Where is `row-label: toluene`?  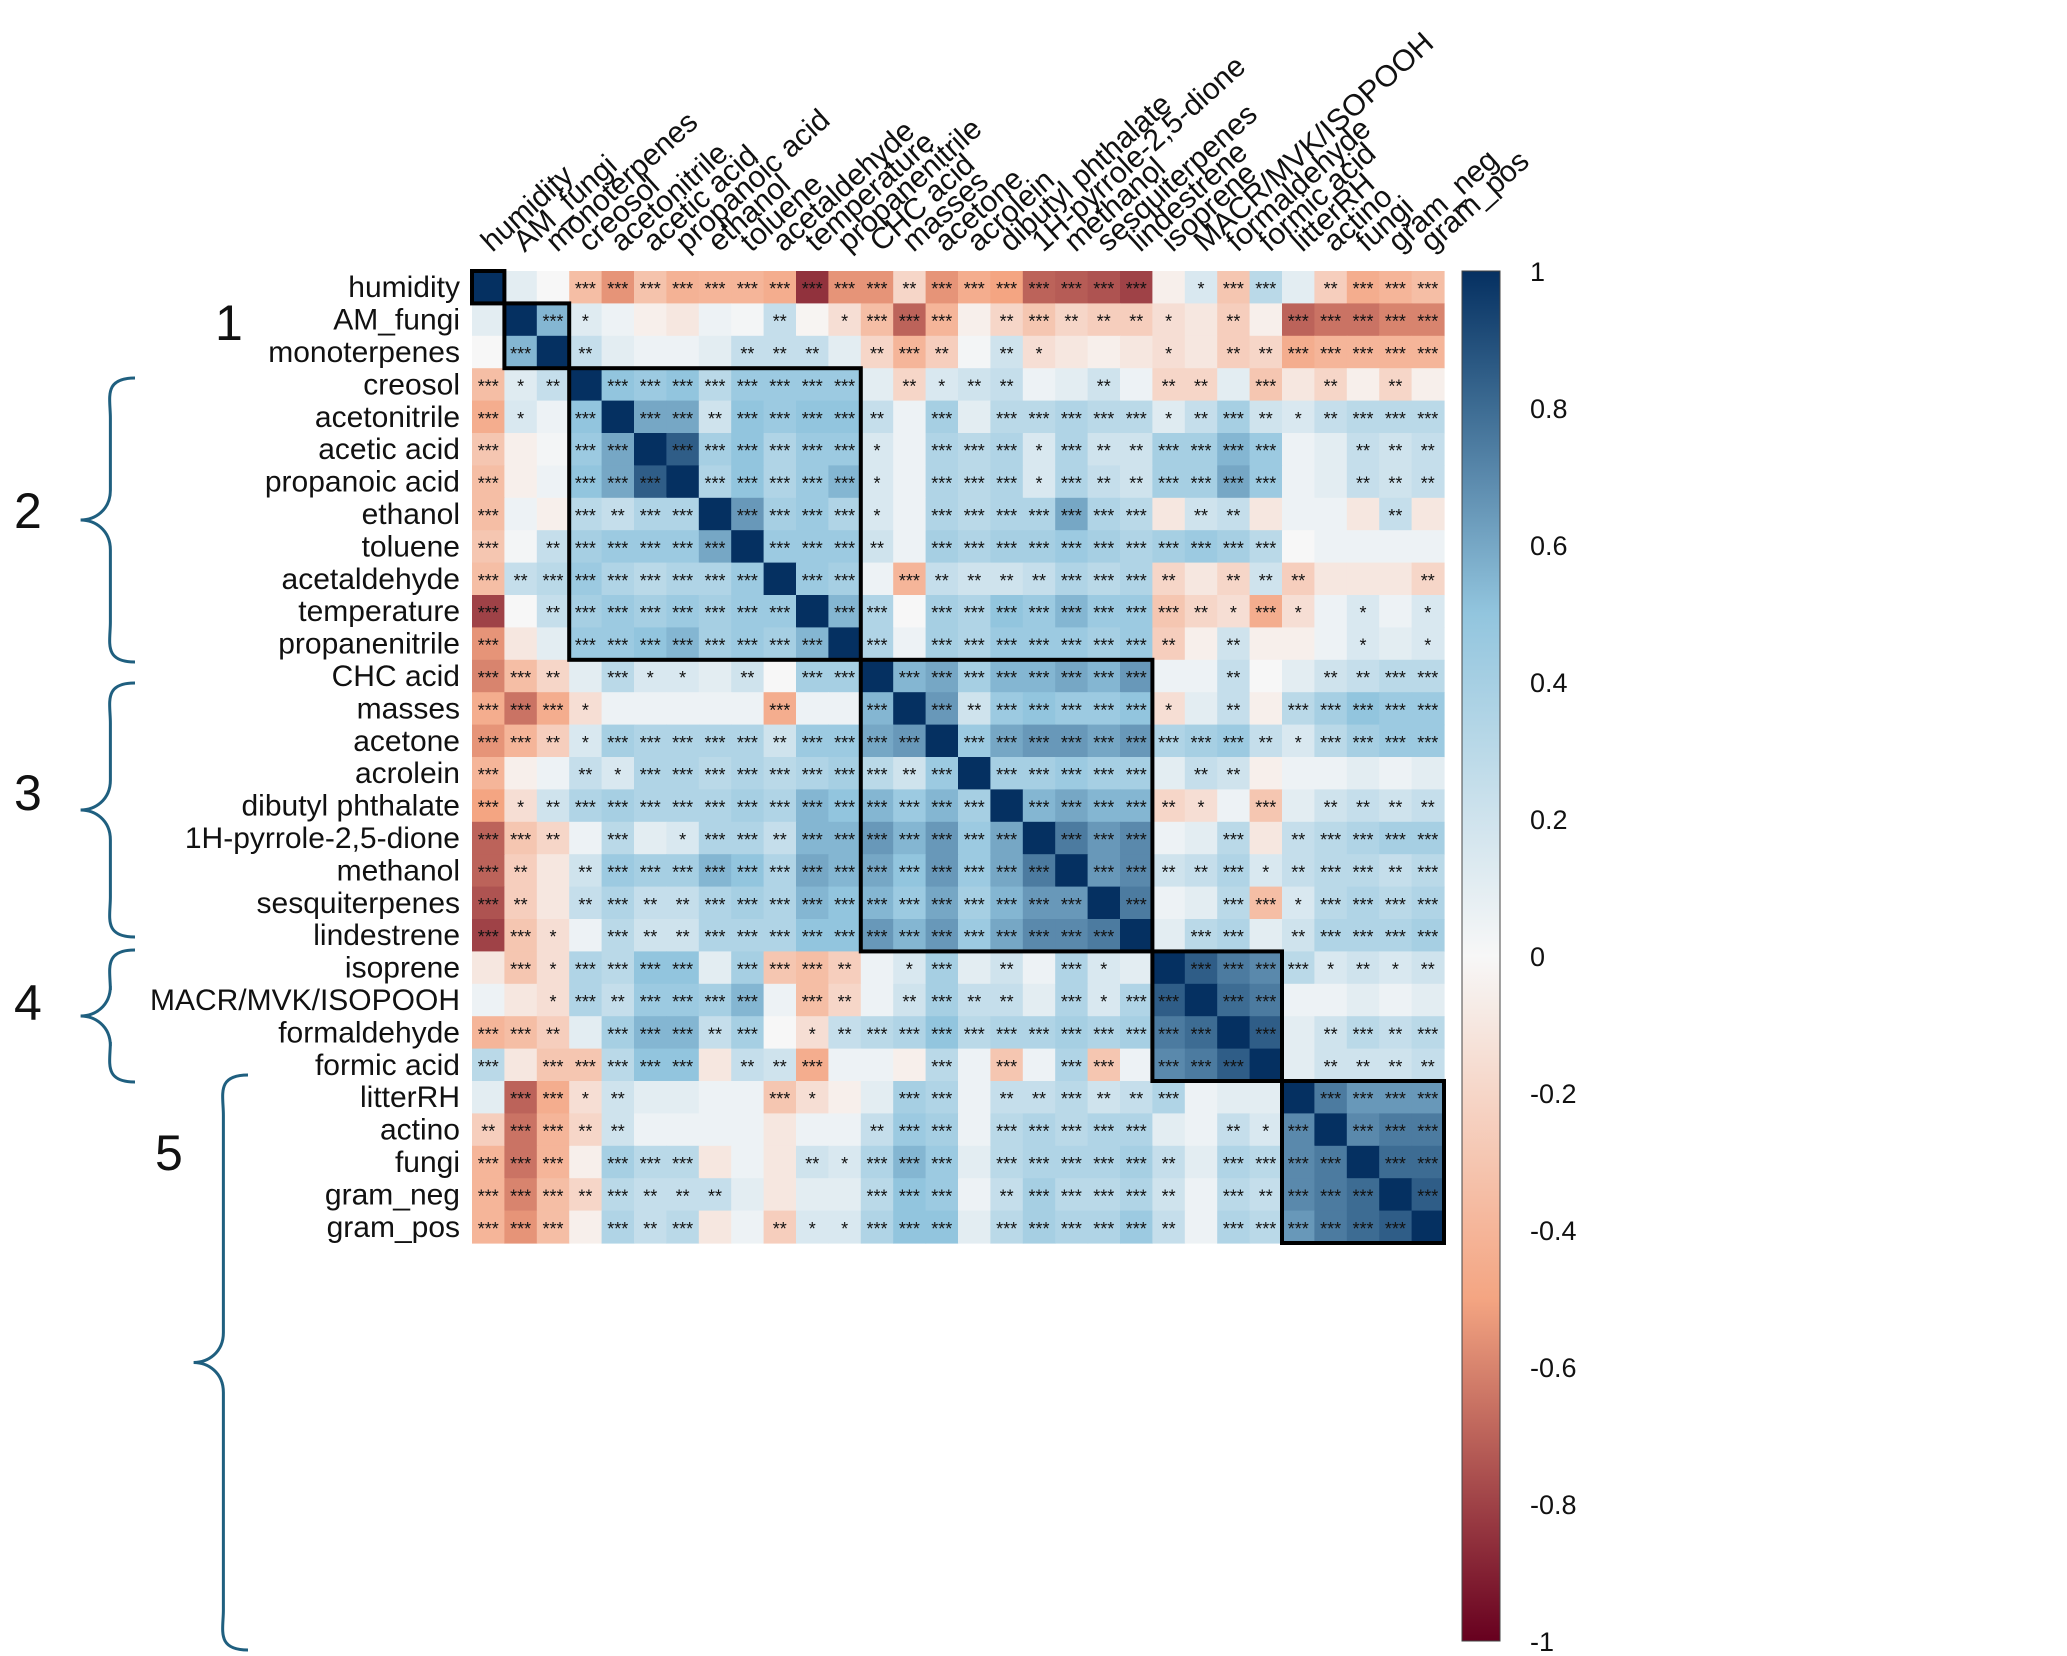
row-label: toluene is located at coordinates (411, 546).